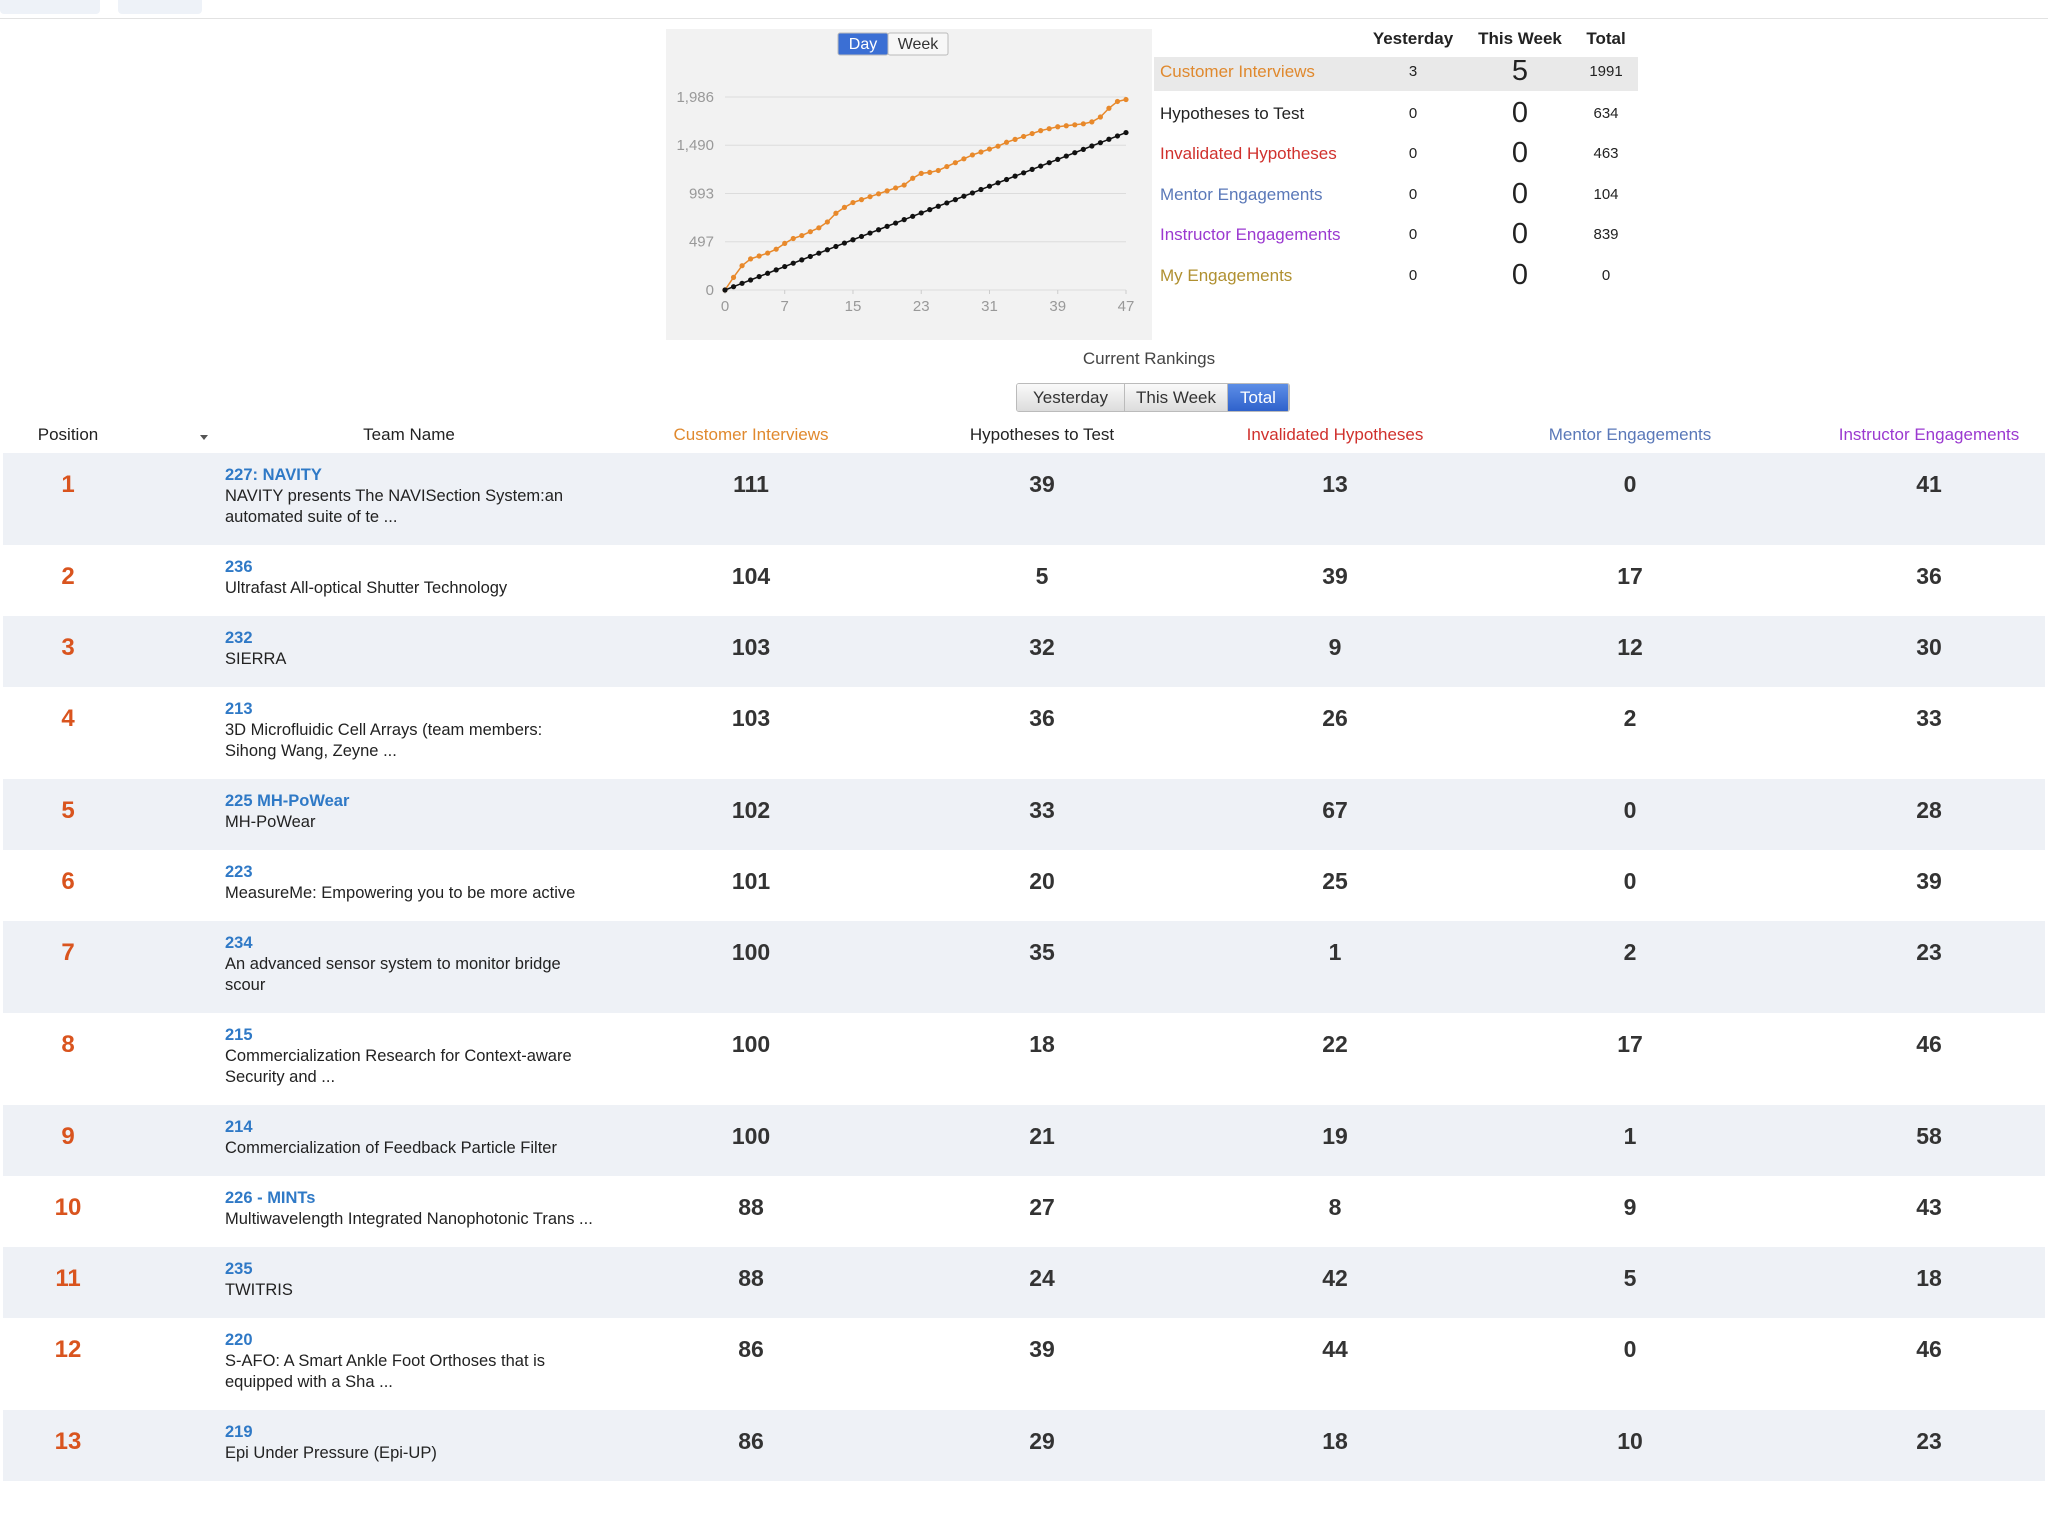 This screenshot has height=1536, width=2048. I want to click on team-id: 213, so click(239, 709).